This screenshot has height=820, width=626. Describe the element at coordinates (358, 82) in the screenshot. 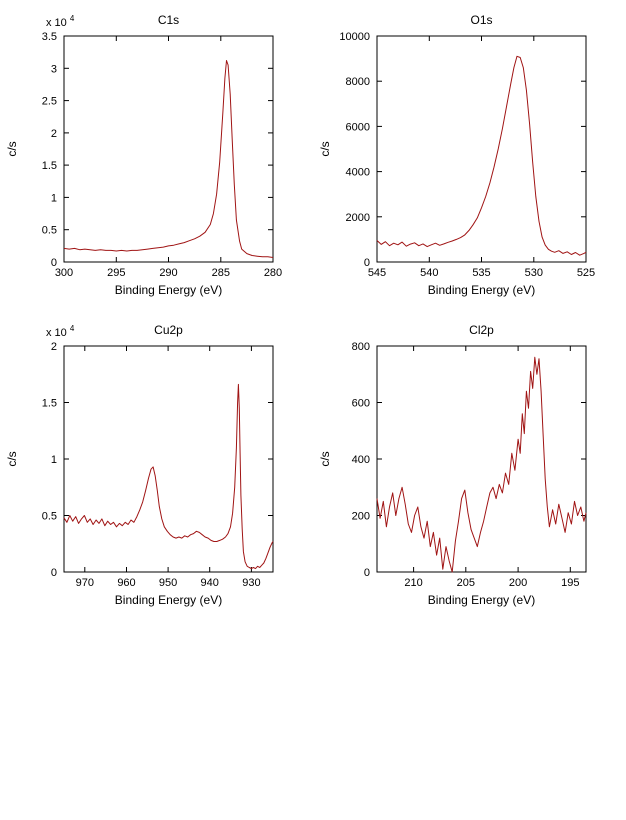

I see `svg-text: 8000` at that location.